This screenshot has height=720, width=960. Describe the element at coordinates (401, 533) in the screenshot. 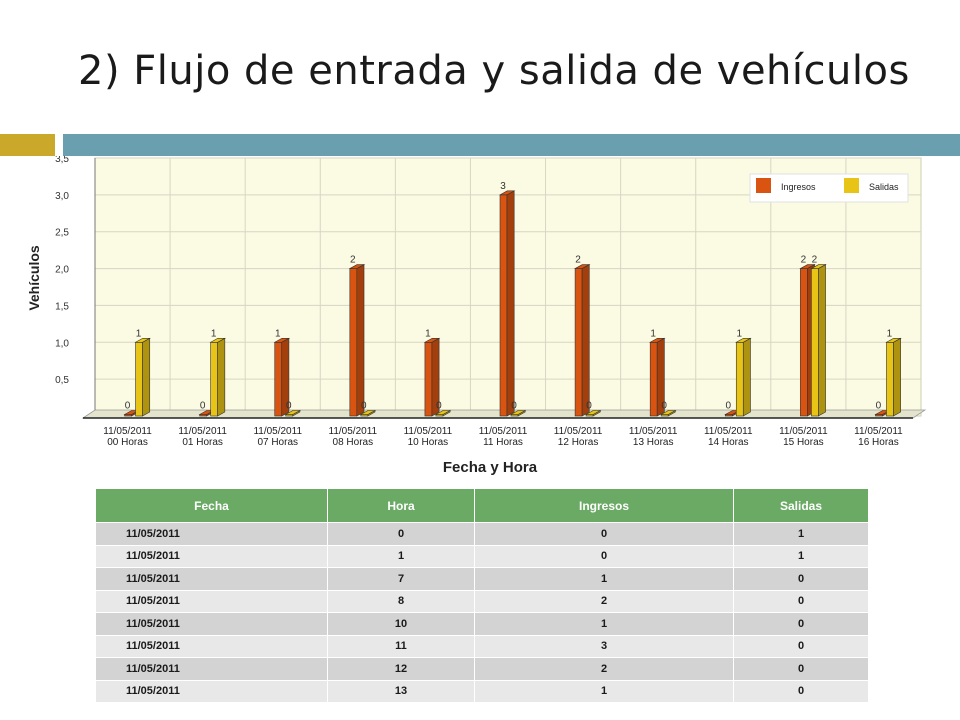

I see `table-cell-hora: 0` at that location.